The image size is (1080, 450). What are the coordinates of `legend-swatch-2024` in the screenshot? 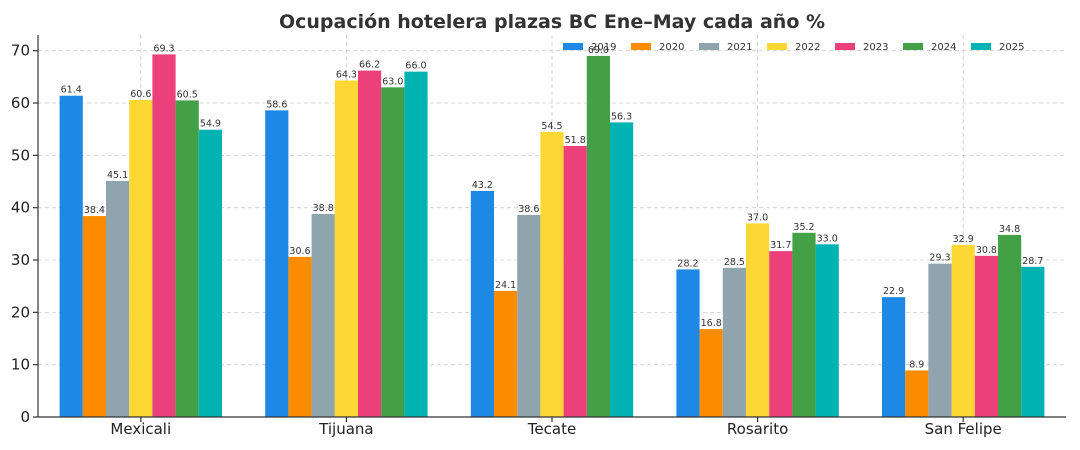 It's located at (913, 46).